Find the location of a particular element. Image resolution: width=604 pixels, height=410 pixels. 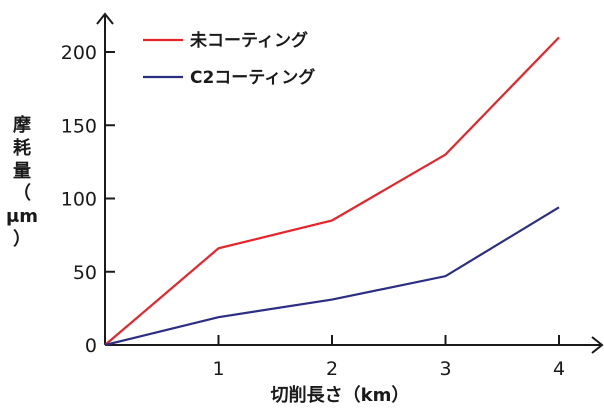

y-axis-title-char: ） is located at coordinates (22, 239).